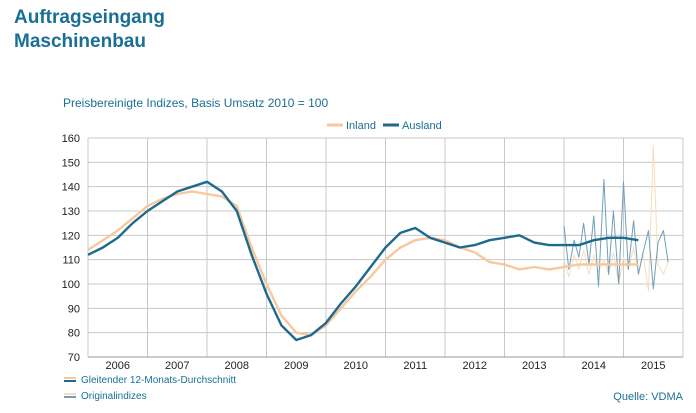 This screenshot has width=696, height=413. Describe the element at coordinates (475, 366) in the screenshot. I see `x-tick-label: 2012` at that location.